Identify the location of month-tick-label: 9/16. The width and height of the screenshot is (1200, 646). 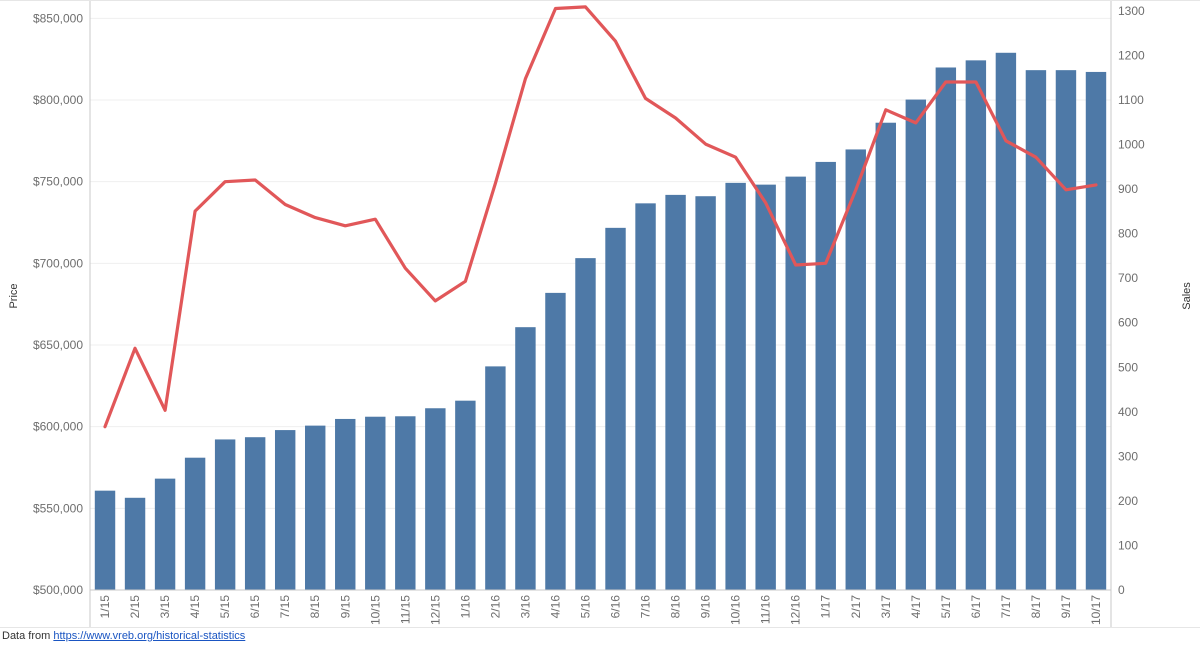
(706, 607).